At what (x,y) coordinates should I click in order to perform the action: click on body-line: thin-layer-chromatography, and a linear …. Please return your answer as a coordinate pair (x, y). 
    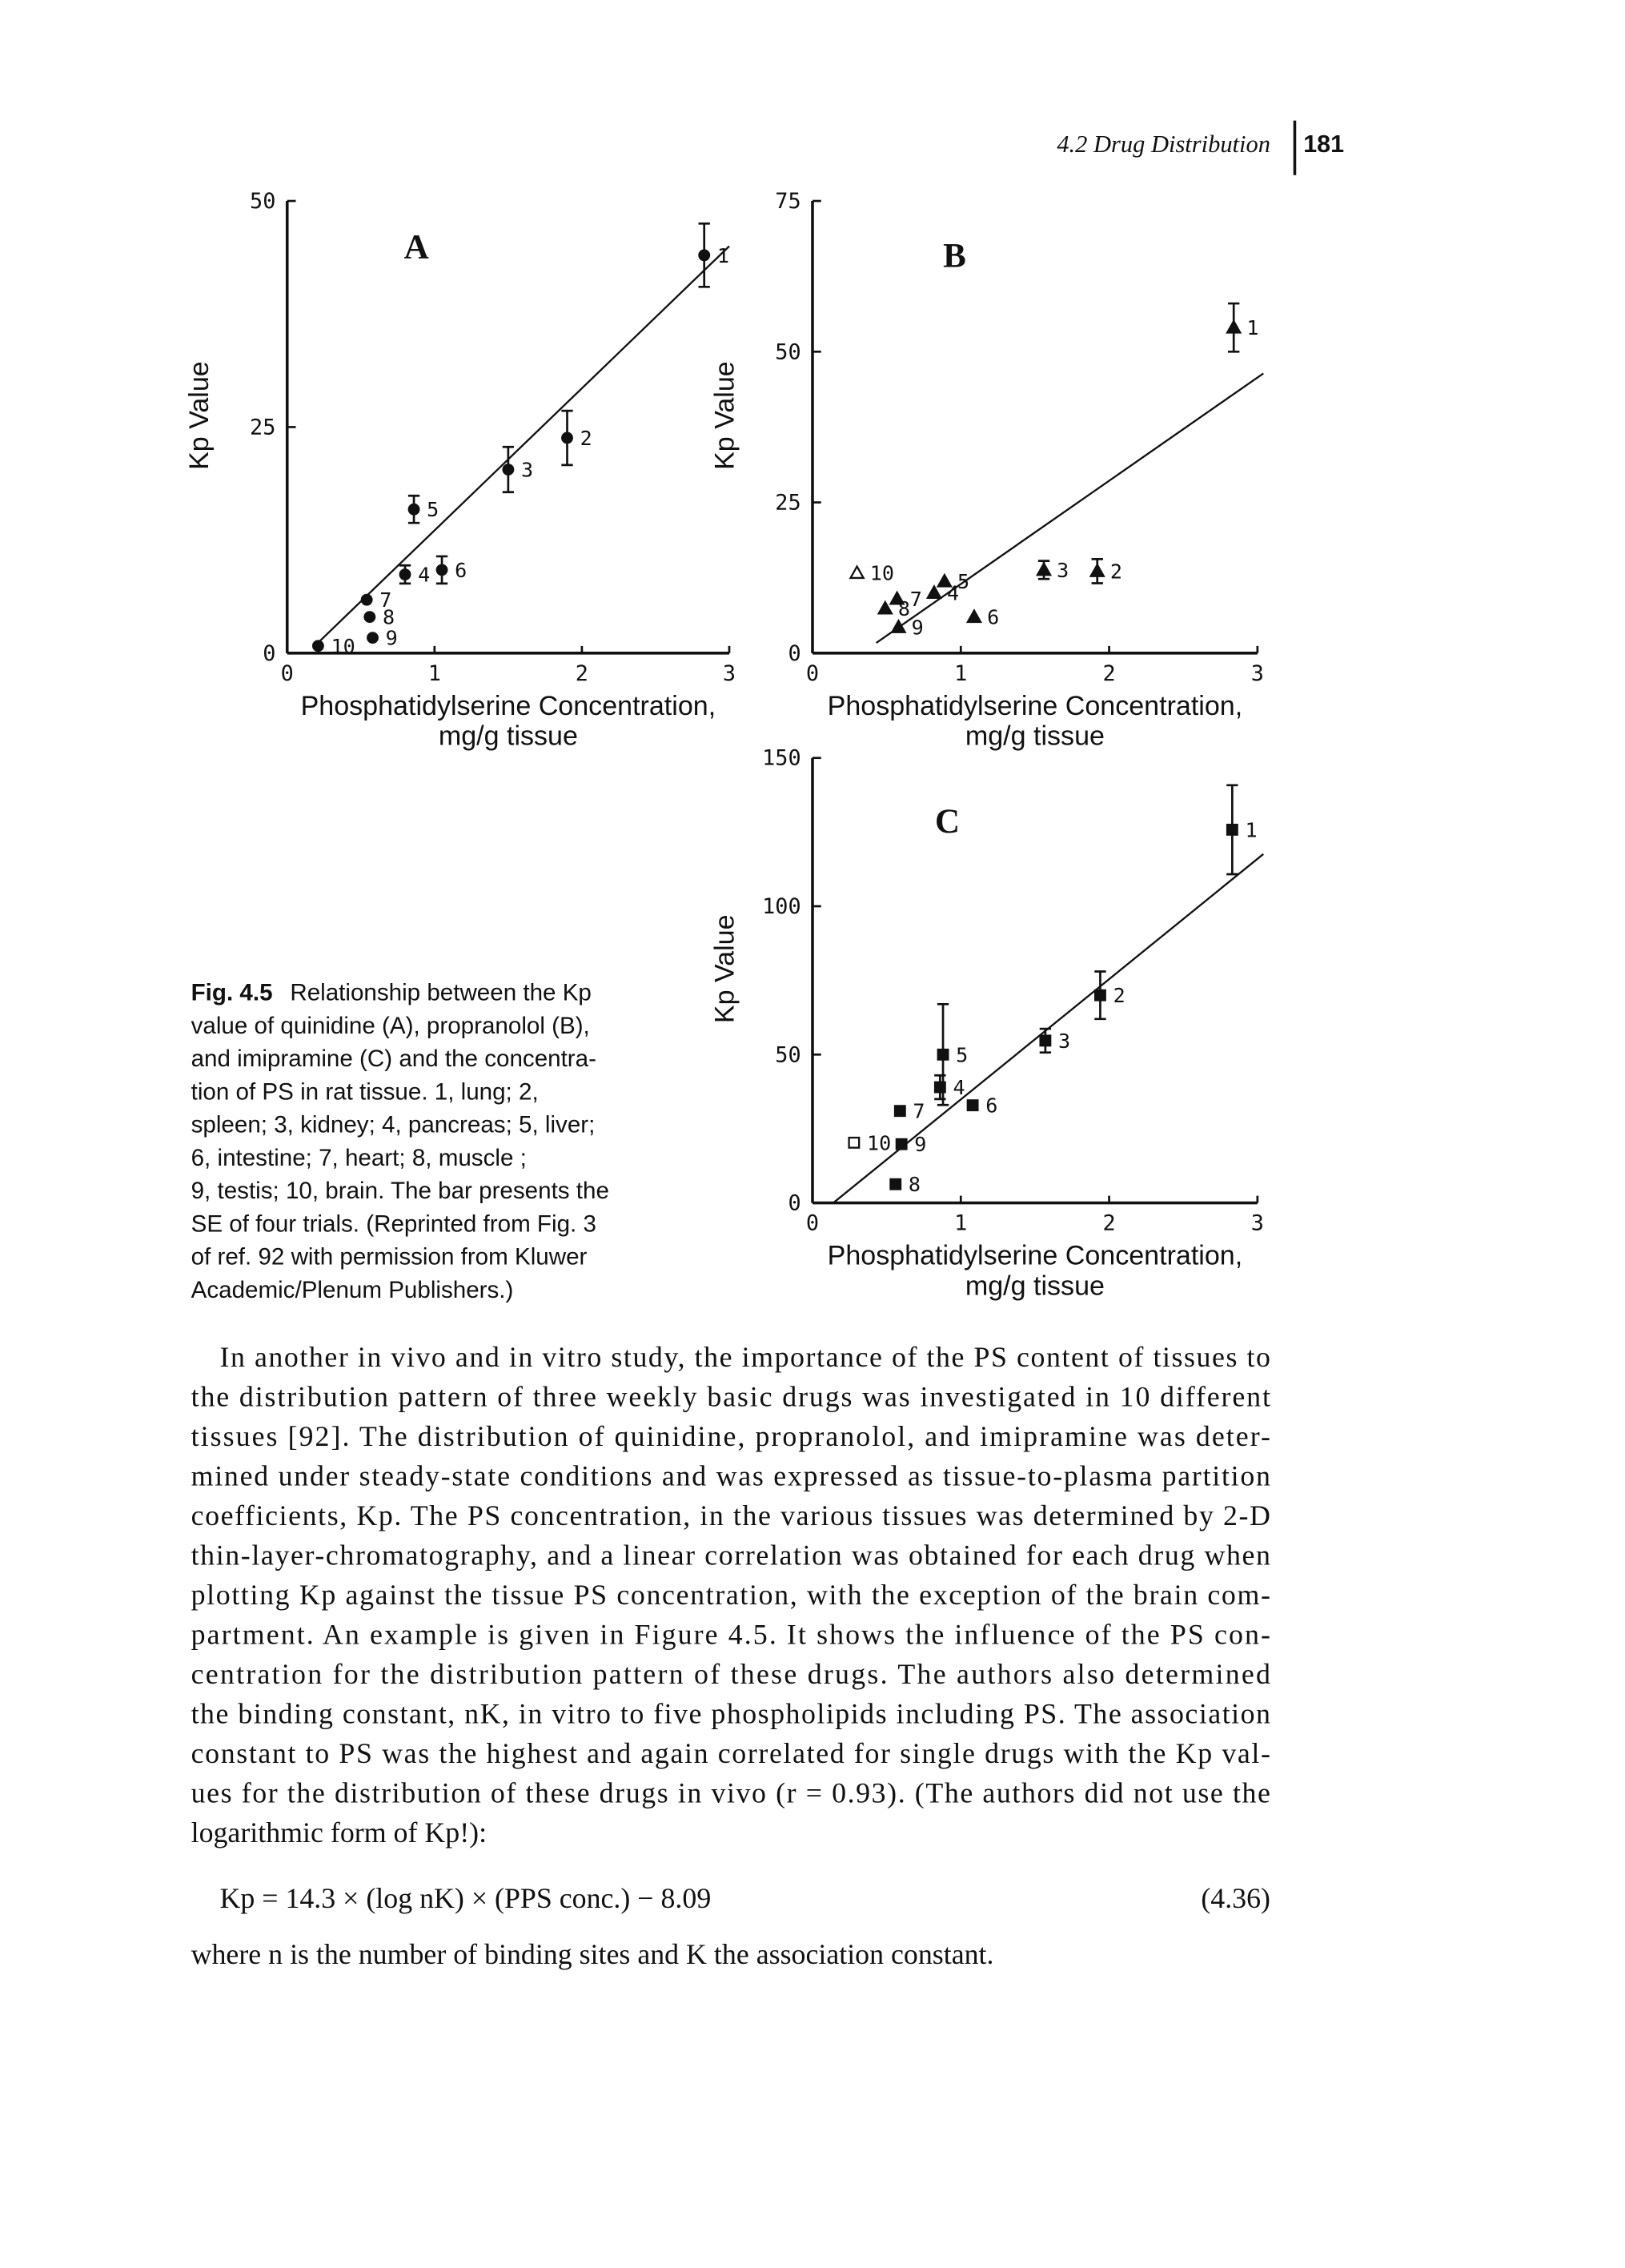
    Looking at the image, I should click on (730, 1555).